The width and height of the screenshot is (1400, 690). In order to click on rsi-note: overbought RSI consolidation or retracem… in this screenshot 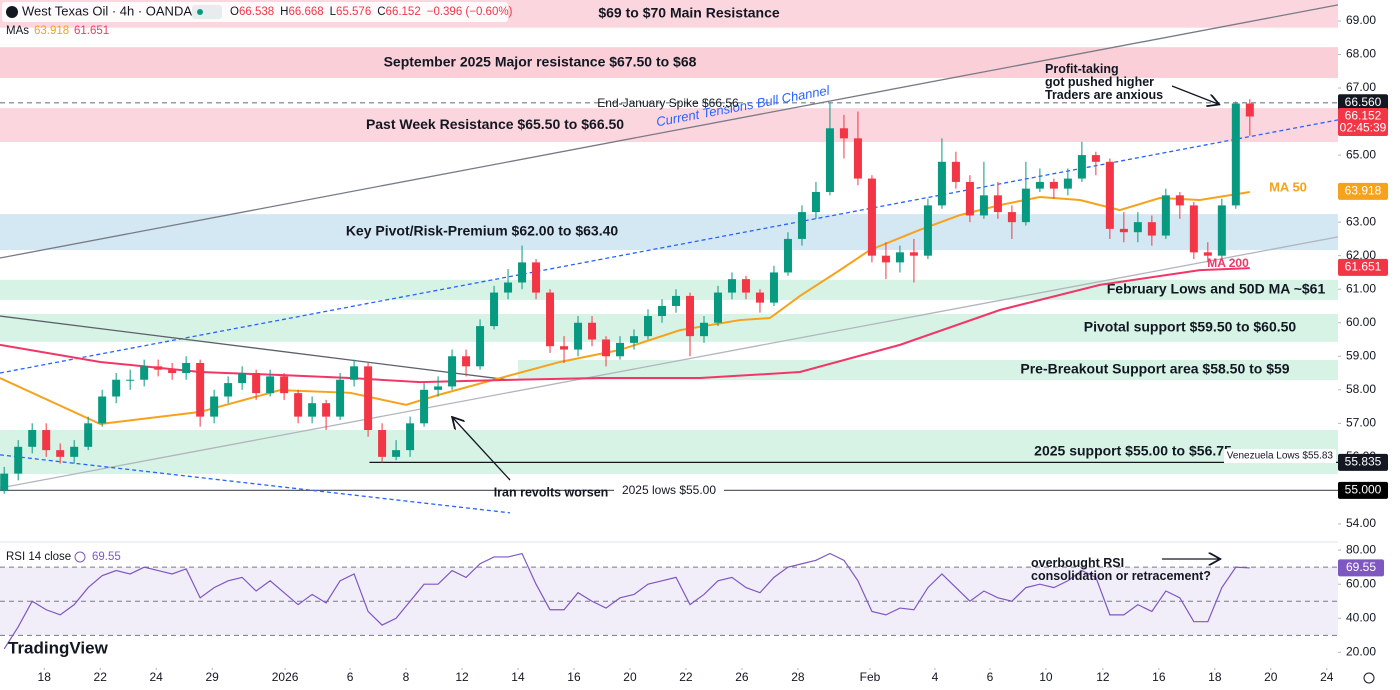, I will do `click(1121, 569)`.